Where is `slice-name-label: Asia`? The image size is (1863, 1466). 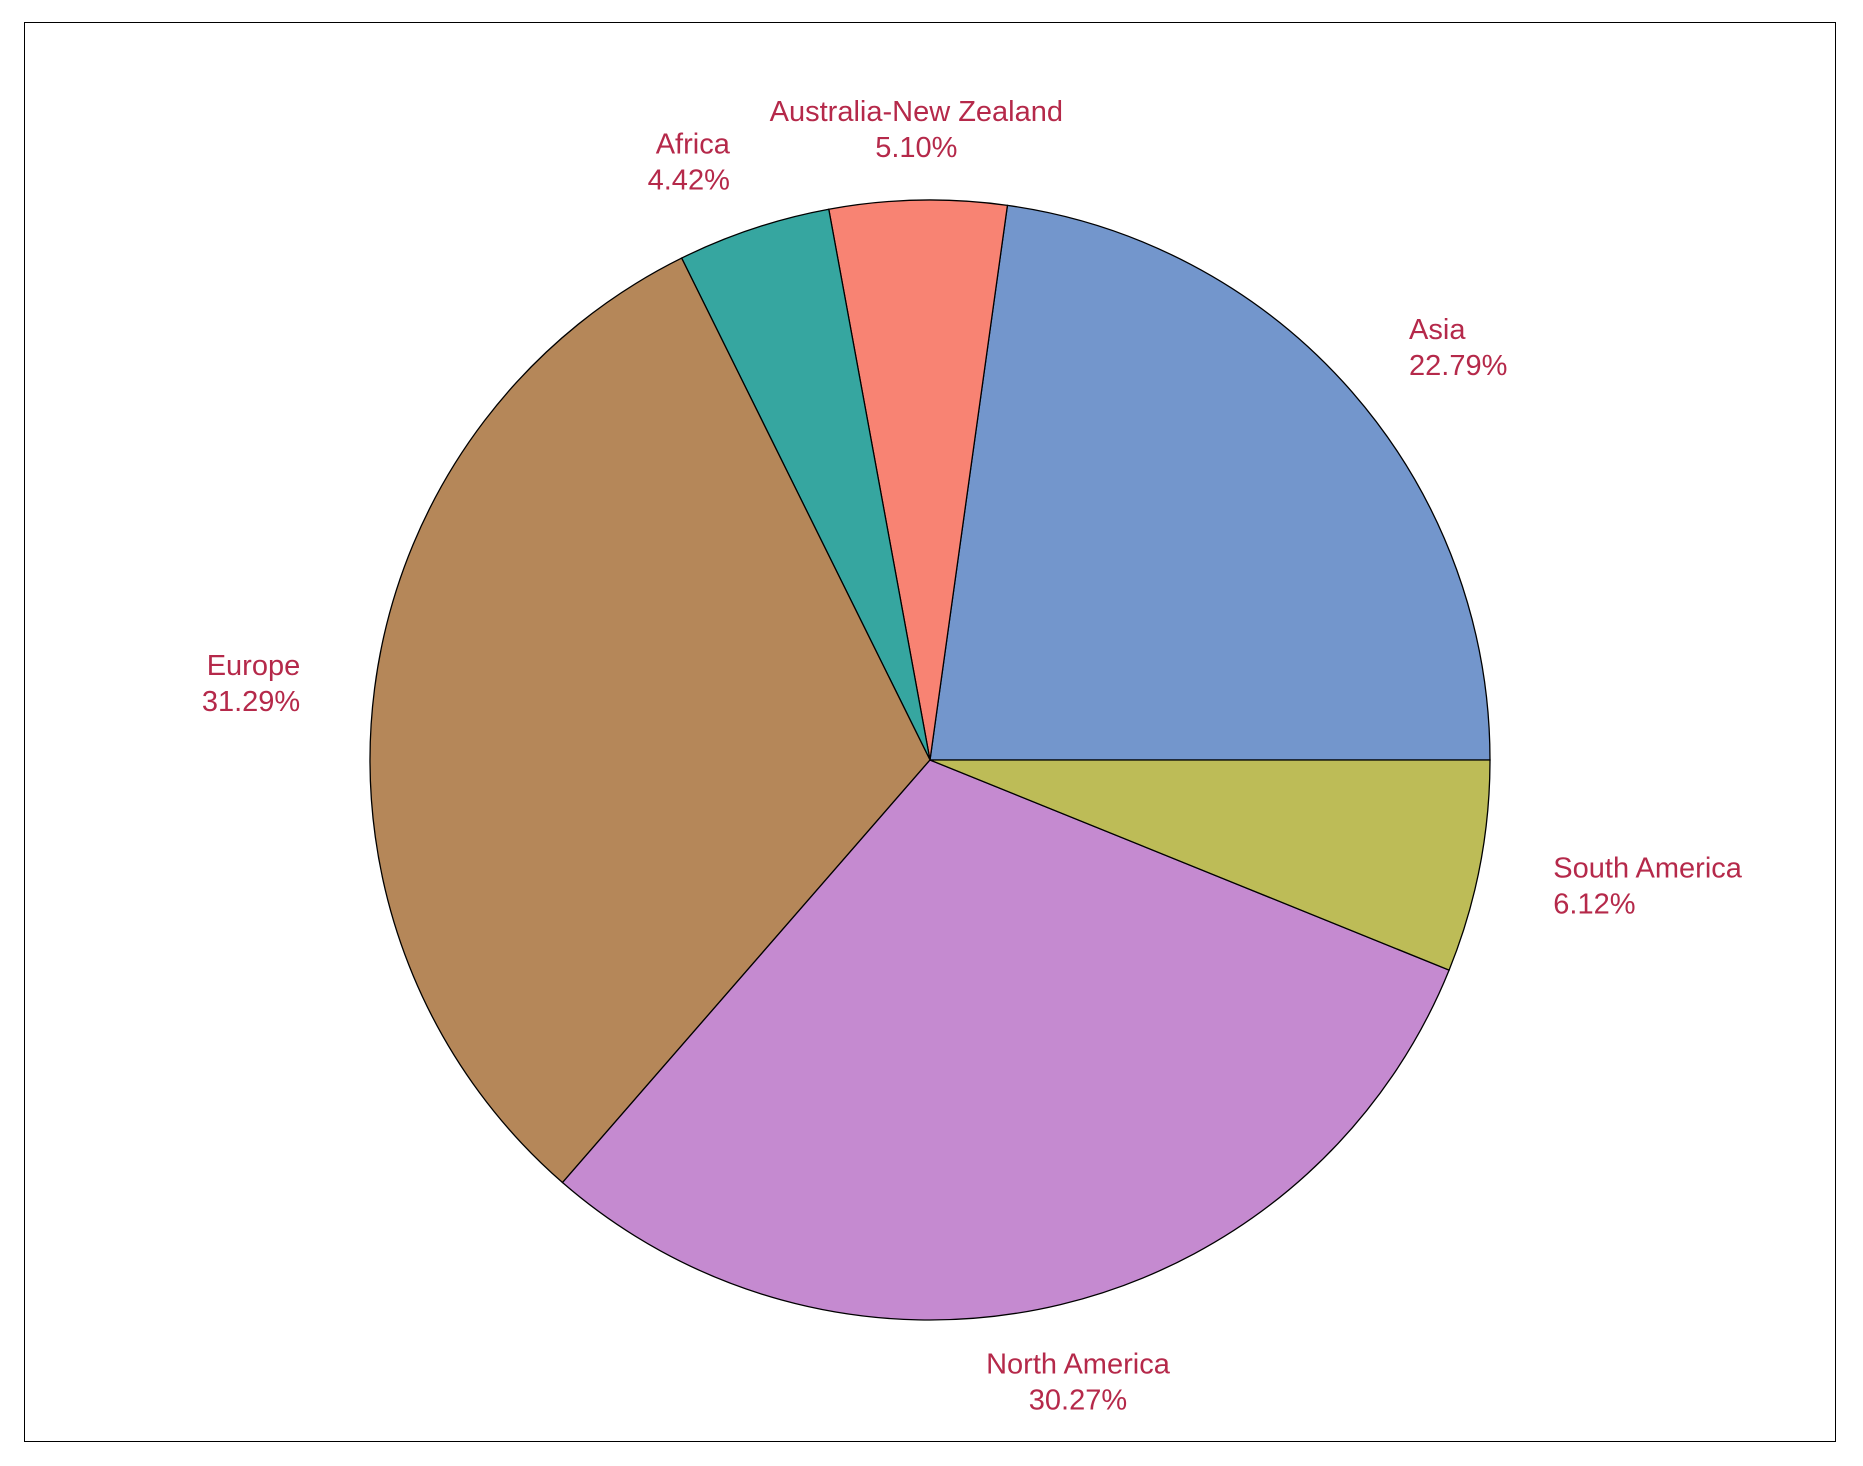
slice-name-label: Asia is located at coordinates (1437, 330).